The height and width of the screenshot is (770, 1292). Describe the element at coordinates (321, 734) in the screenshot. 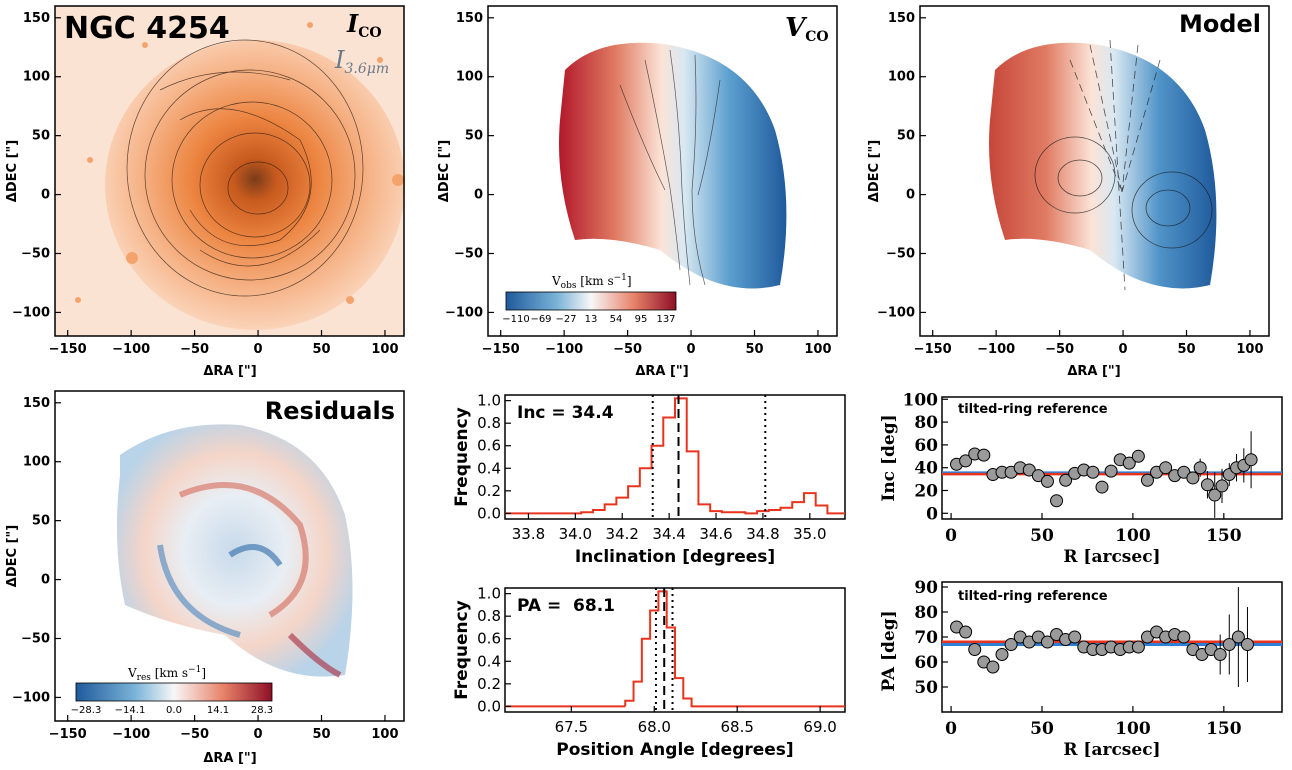

I see `x-tick-label: 50` at that location.